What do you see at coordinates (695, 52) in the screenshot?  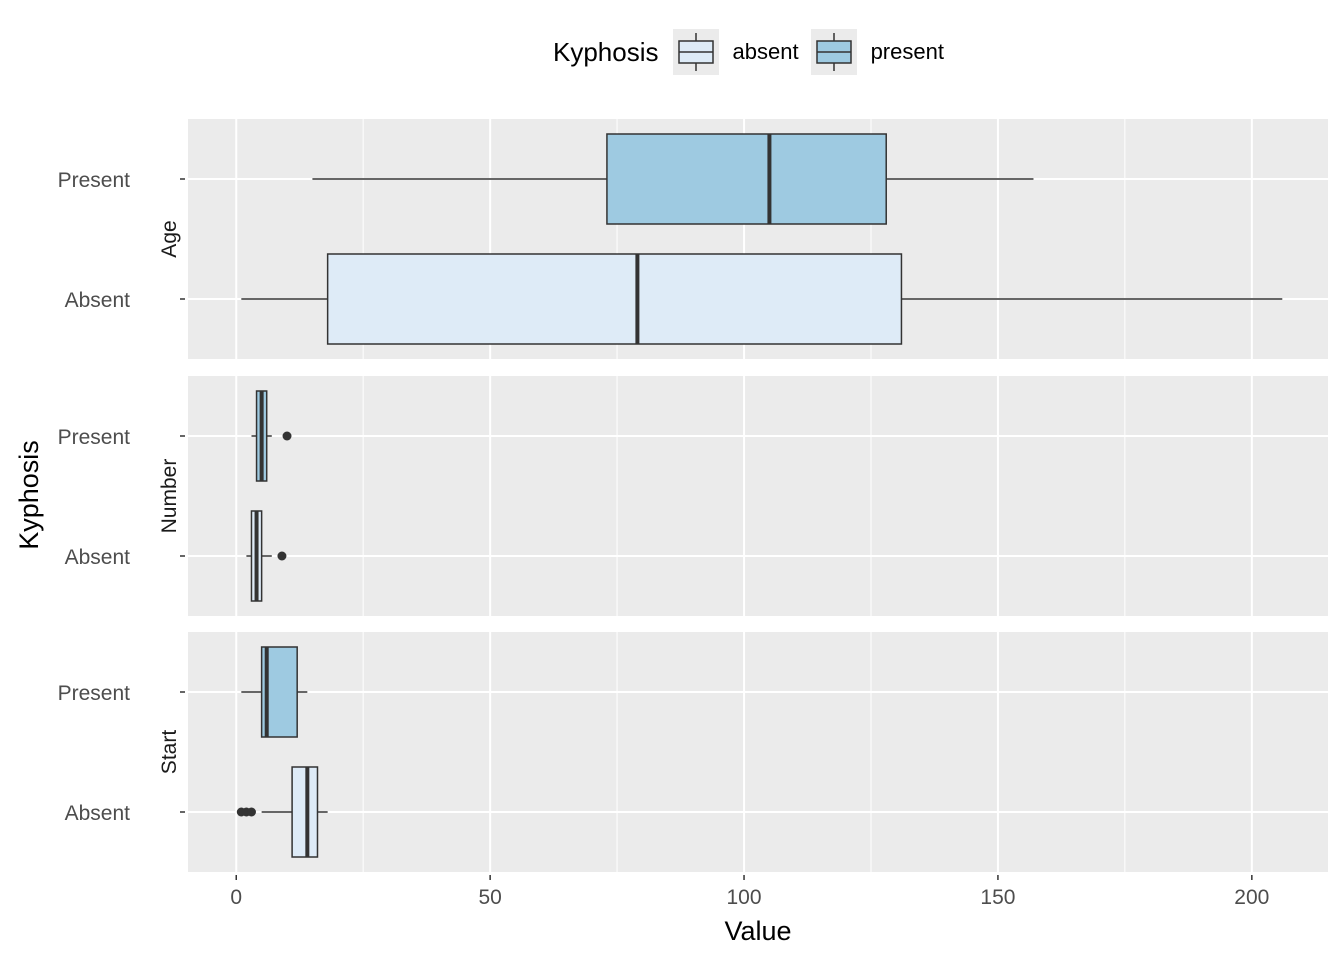 I see `legend-key-absent-icon` at bounding box center [695, 52].